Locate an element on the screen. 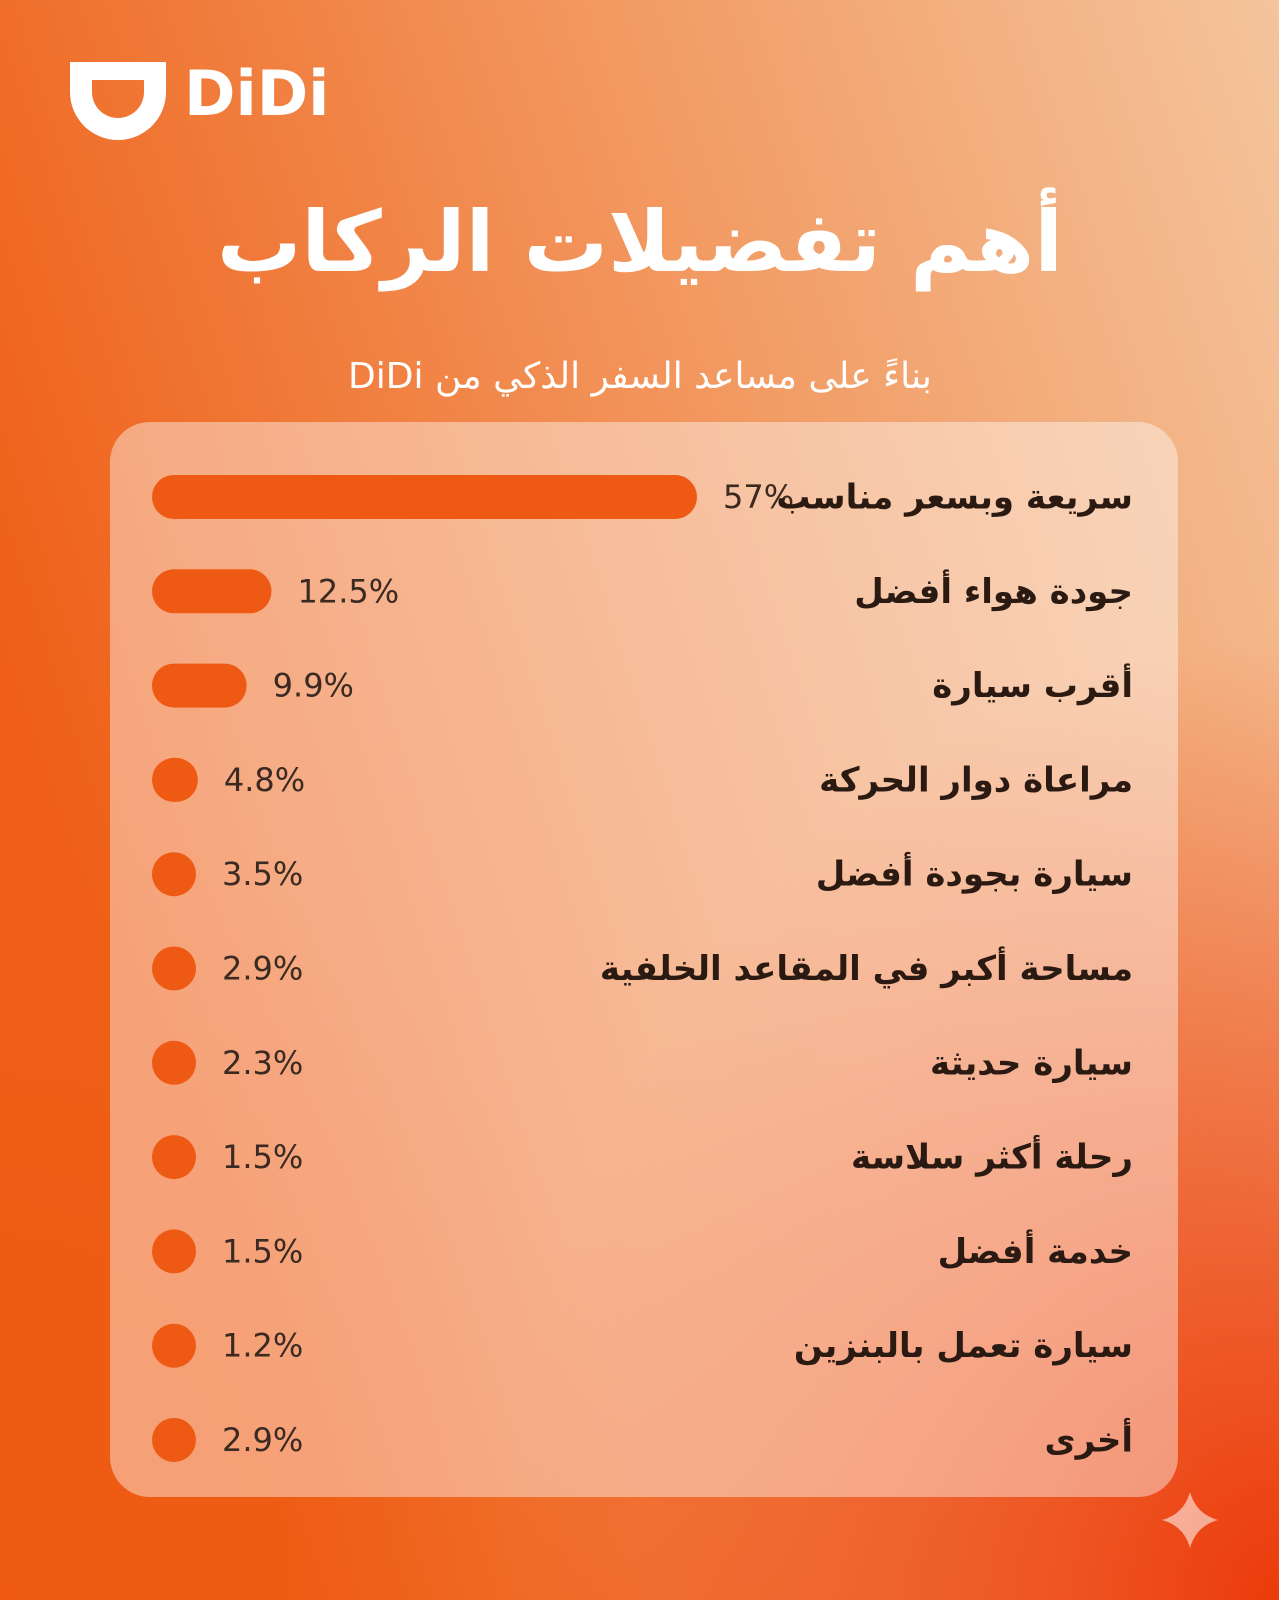 The image size is (1279, 1600). category-label: مساحة أكبر في المقاعد الخلفية is located at coordinates (866, 967).